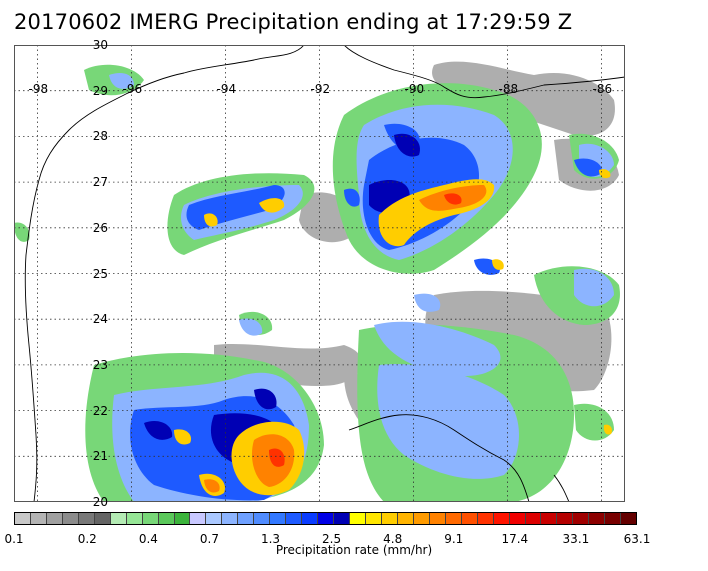  Describe the element at coordinates (87, 539) in the screenshot. I see `colorbar-tick-label: 0.2` at that location.